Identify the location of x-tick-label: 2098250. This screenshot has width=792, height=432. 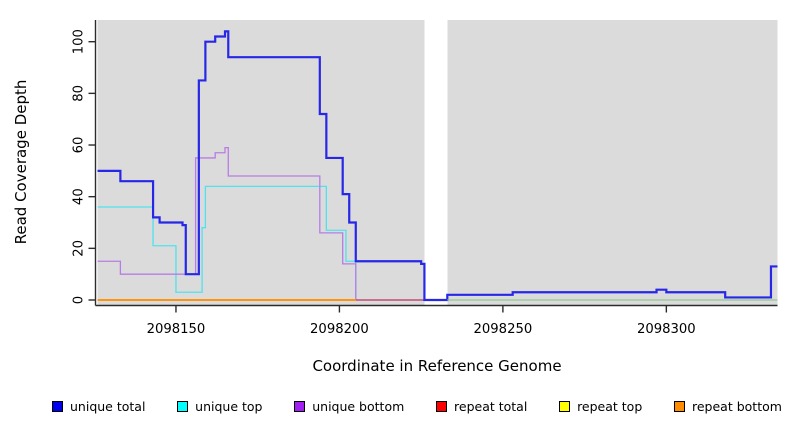
(503, 329).